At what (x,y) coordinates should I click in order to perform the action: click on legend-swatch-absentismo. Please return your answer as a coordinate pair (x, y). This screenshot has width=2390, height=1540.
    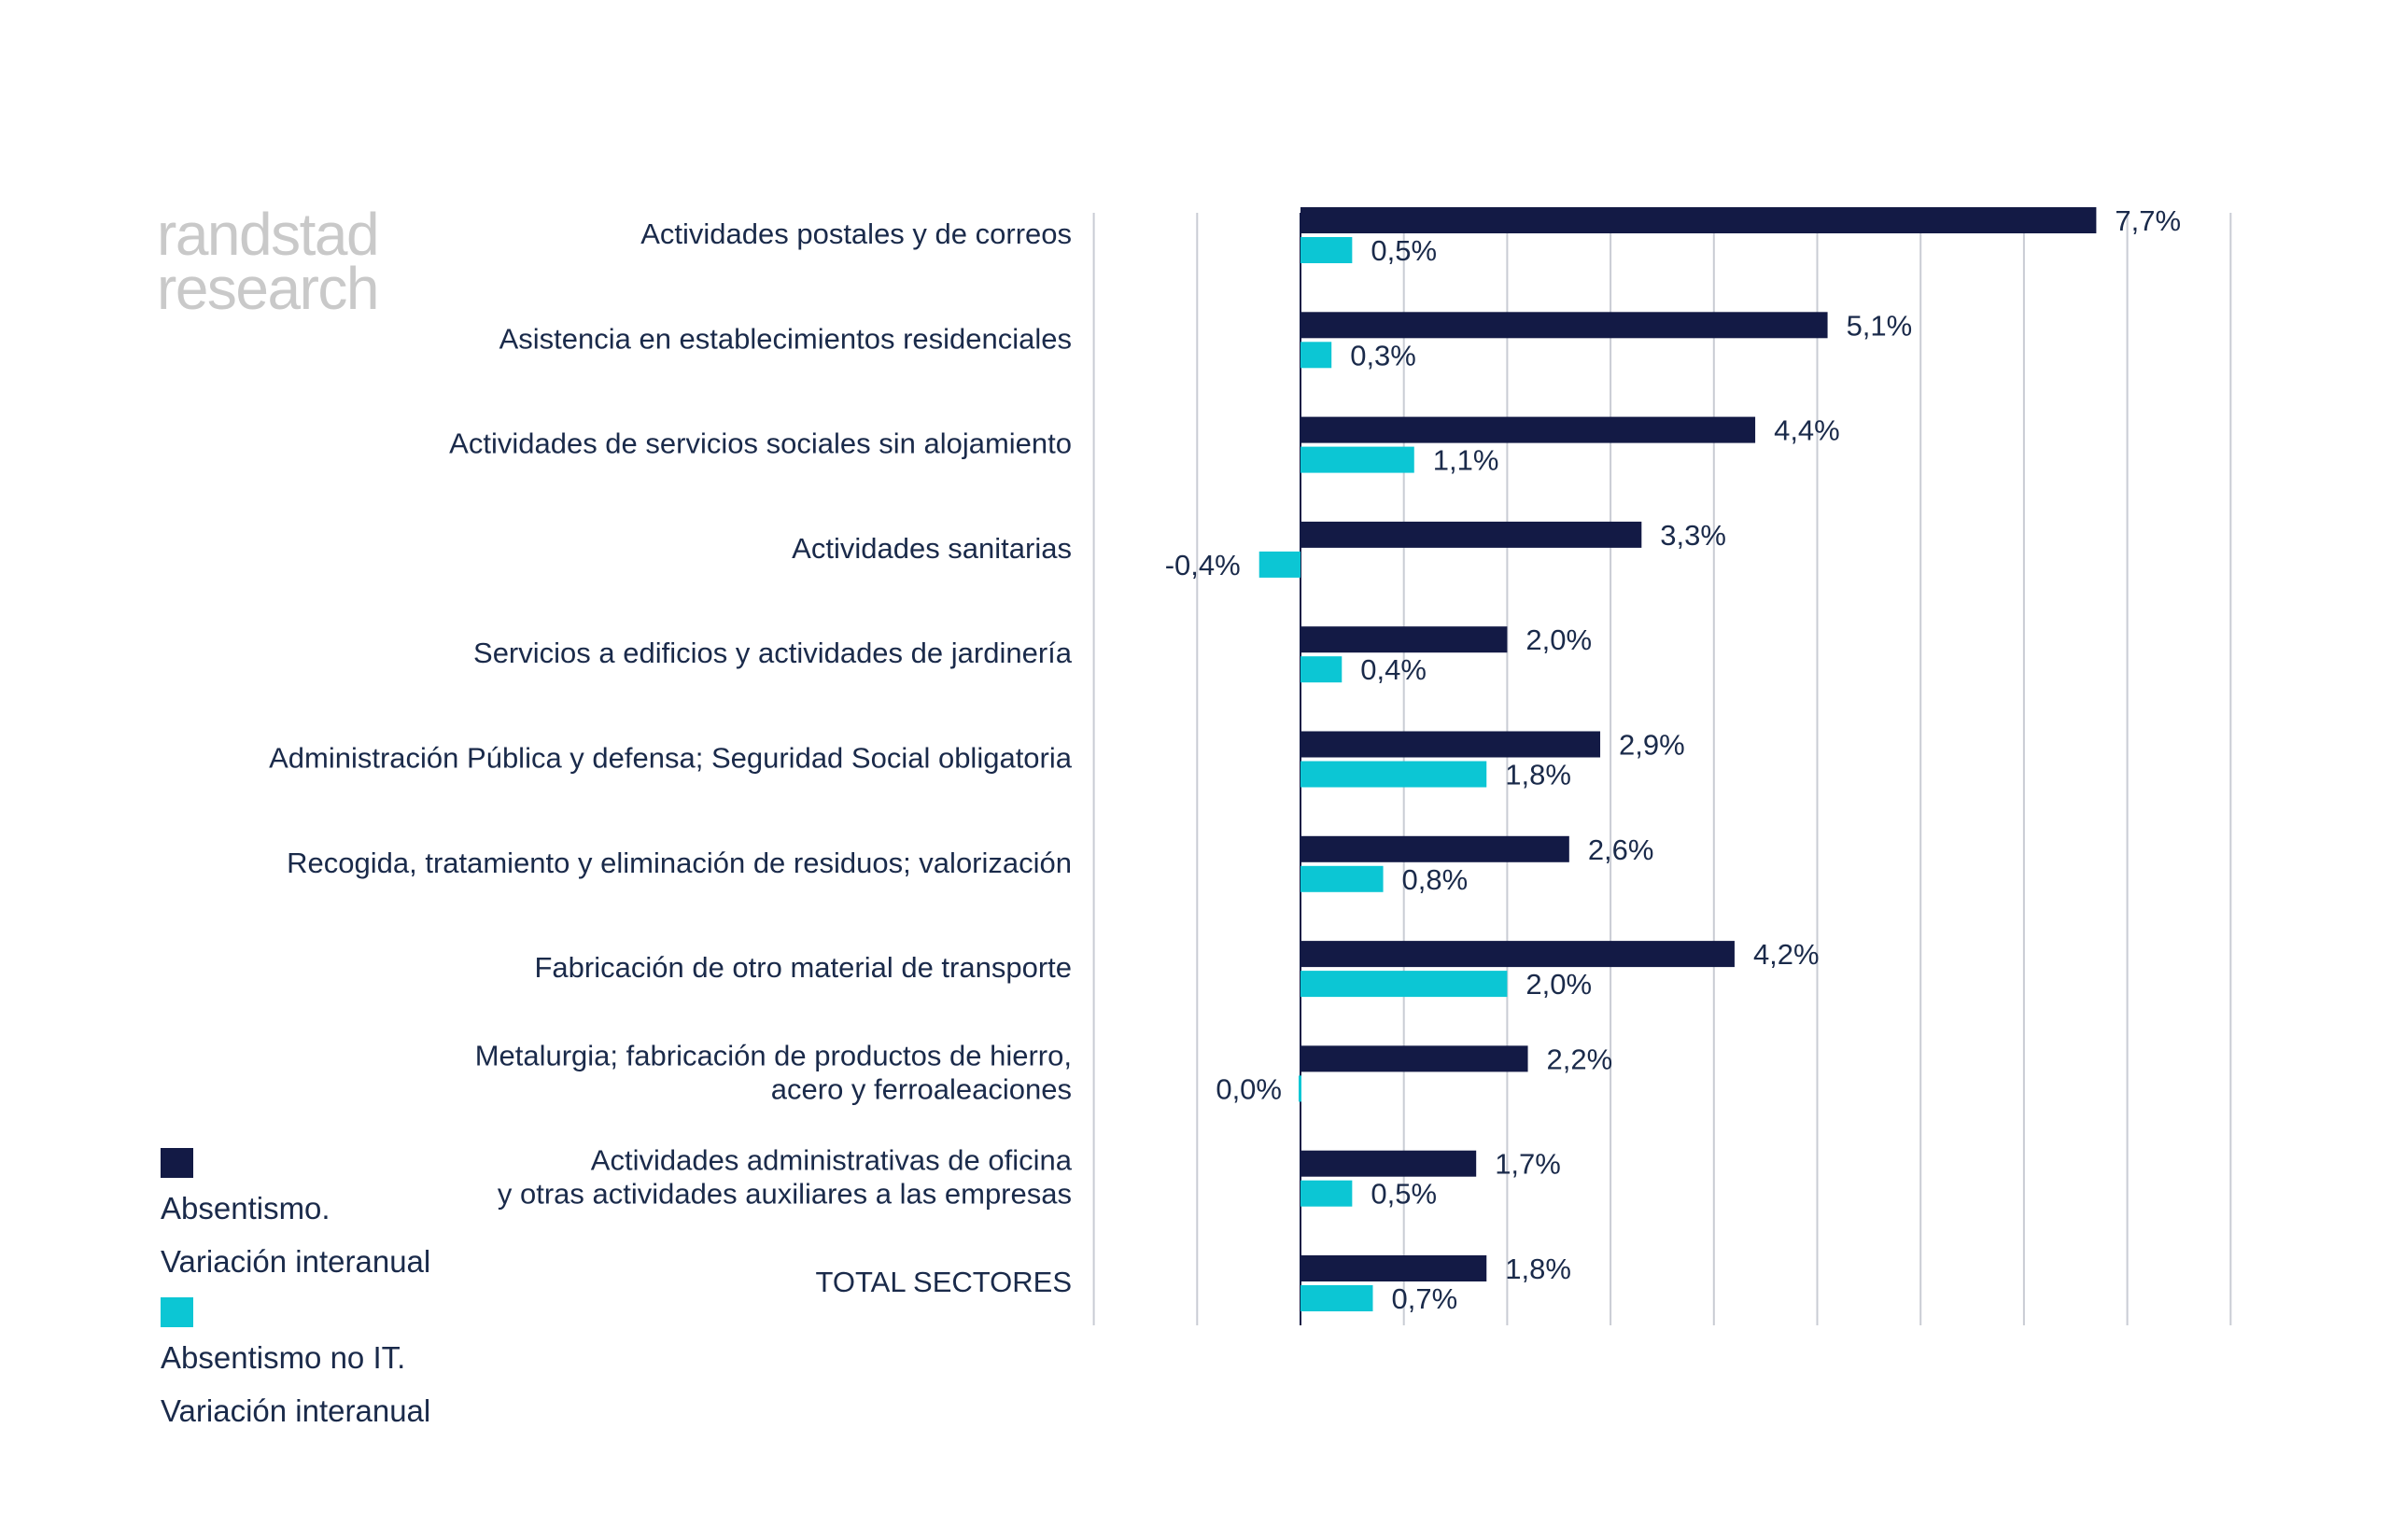
    Looking at the image, I should click on (177, 1163).